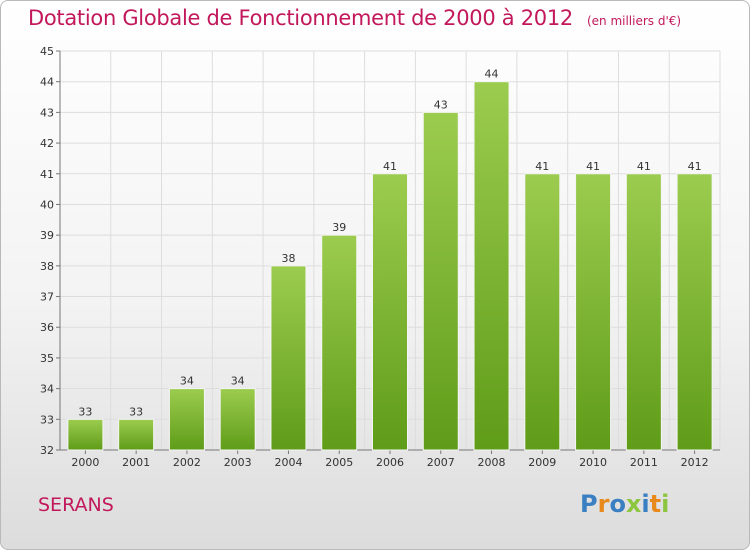  What do you see at coordinates (47, 204) in the screenshot?
I see `y-tick-label: 40` at bounding box center [47, 204].